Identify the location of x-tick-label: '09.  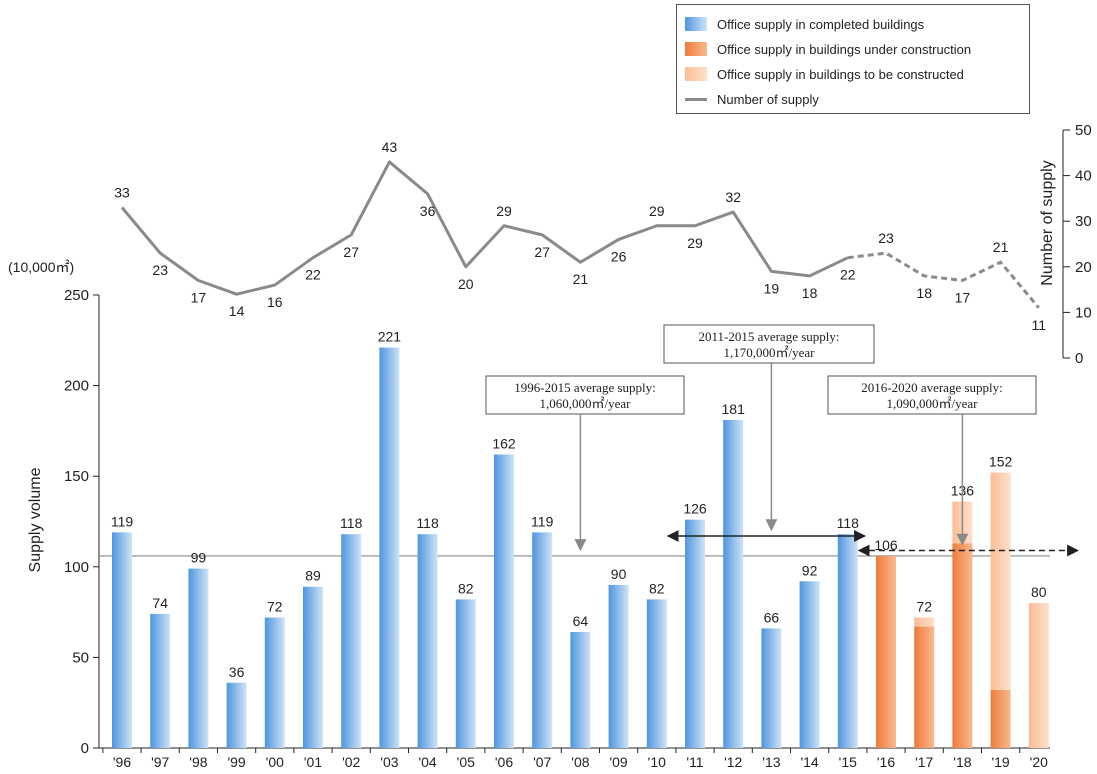
(618, 762).